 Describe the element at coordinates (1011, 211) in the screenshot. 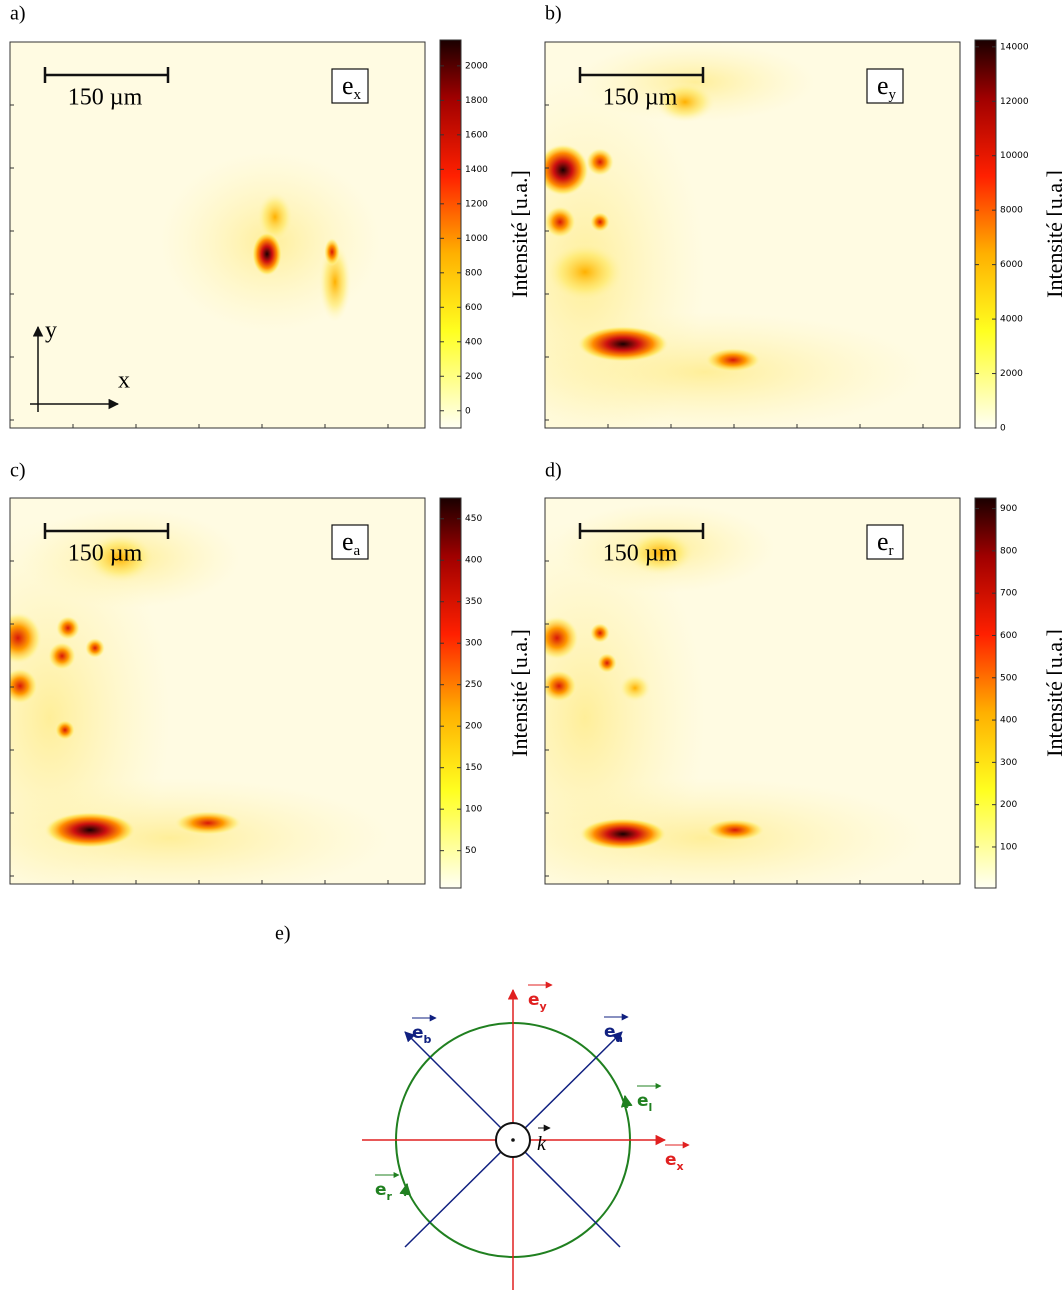

I see `colorbar-tick-label: 8000` at that location.